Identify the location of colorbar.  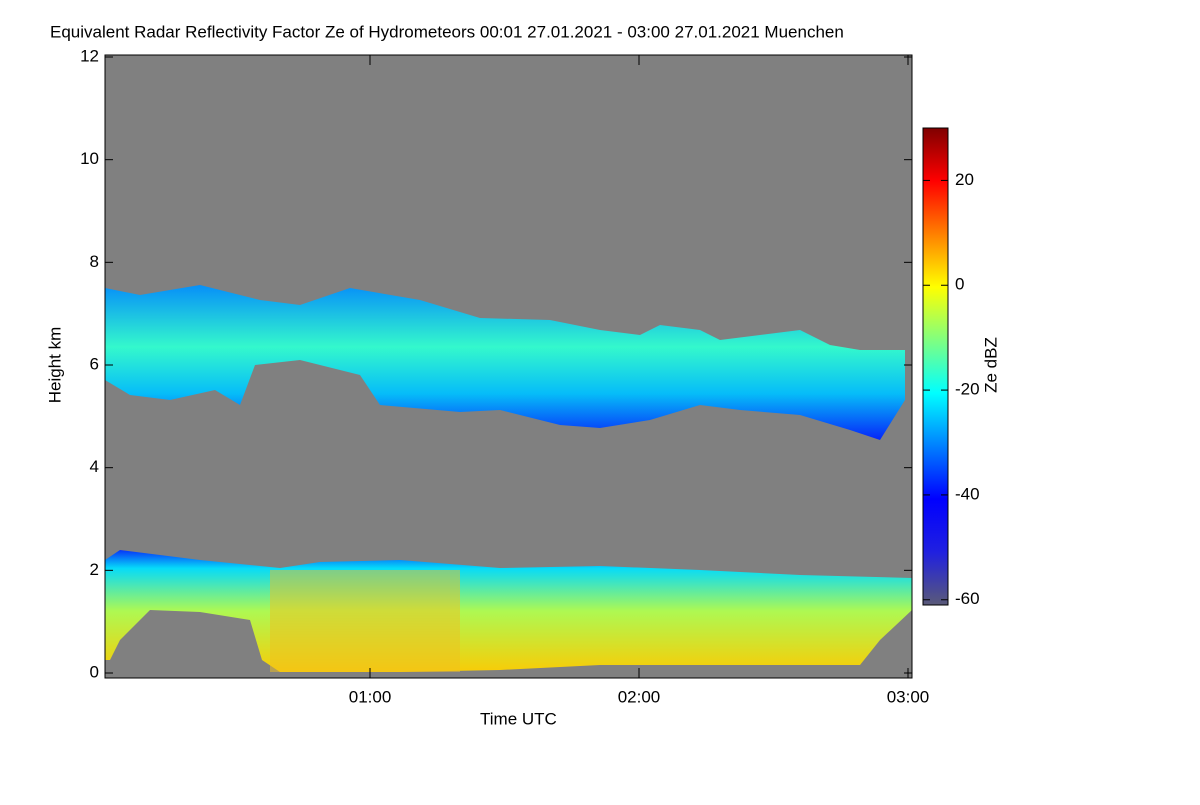
(935, 366).